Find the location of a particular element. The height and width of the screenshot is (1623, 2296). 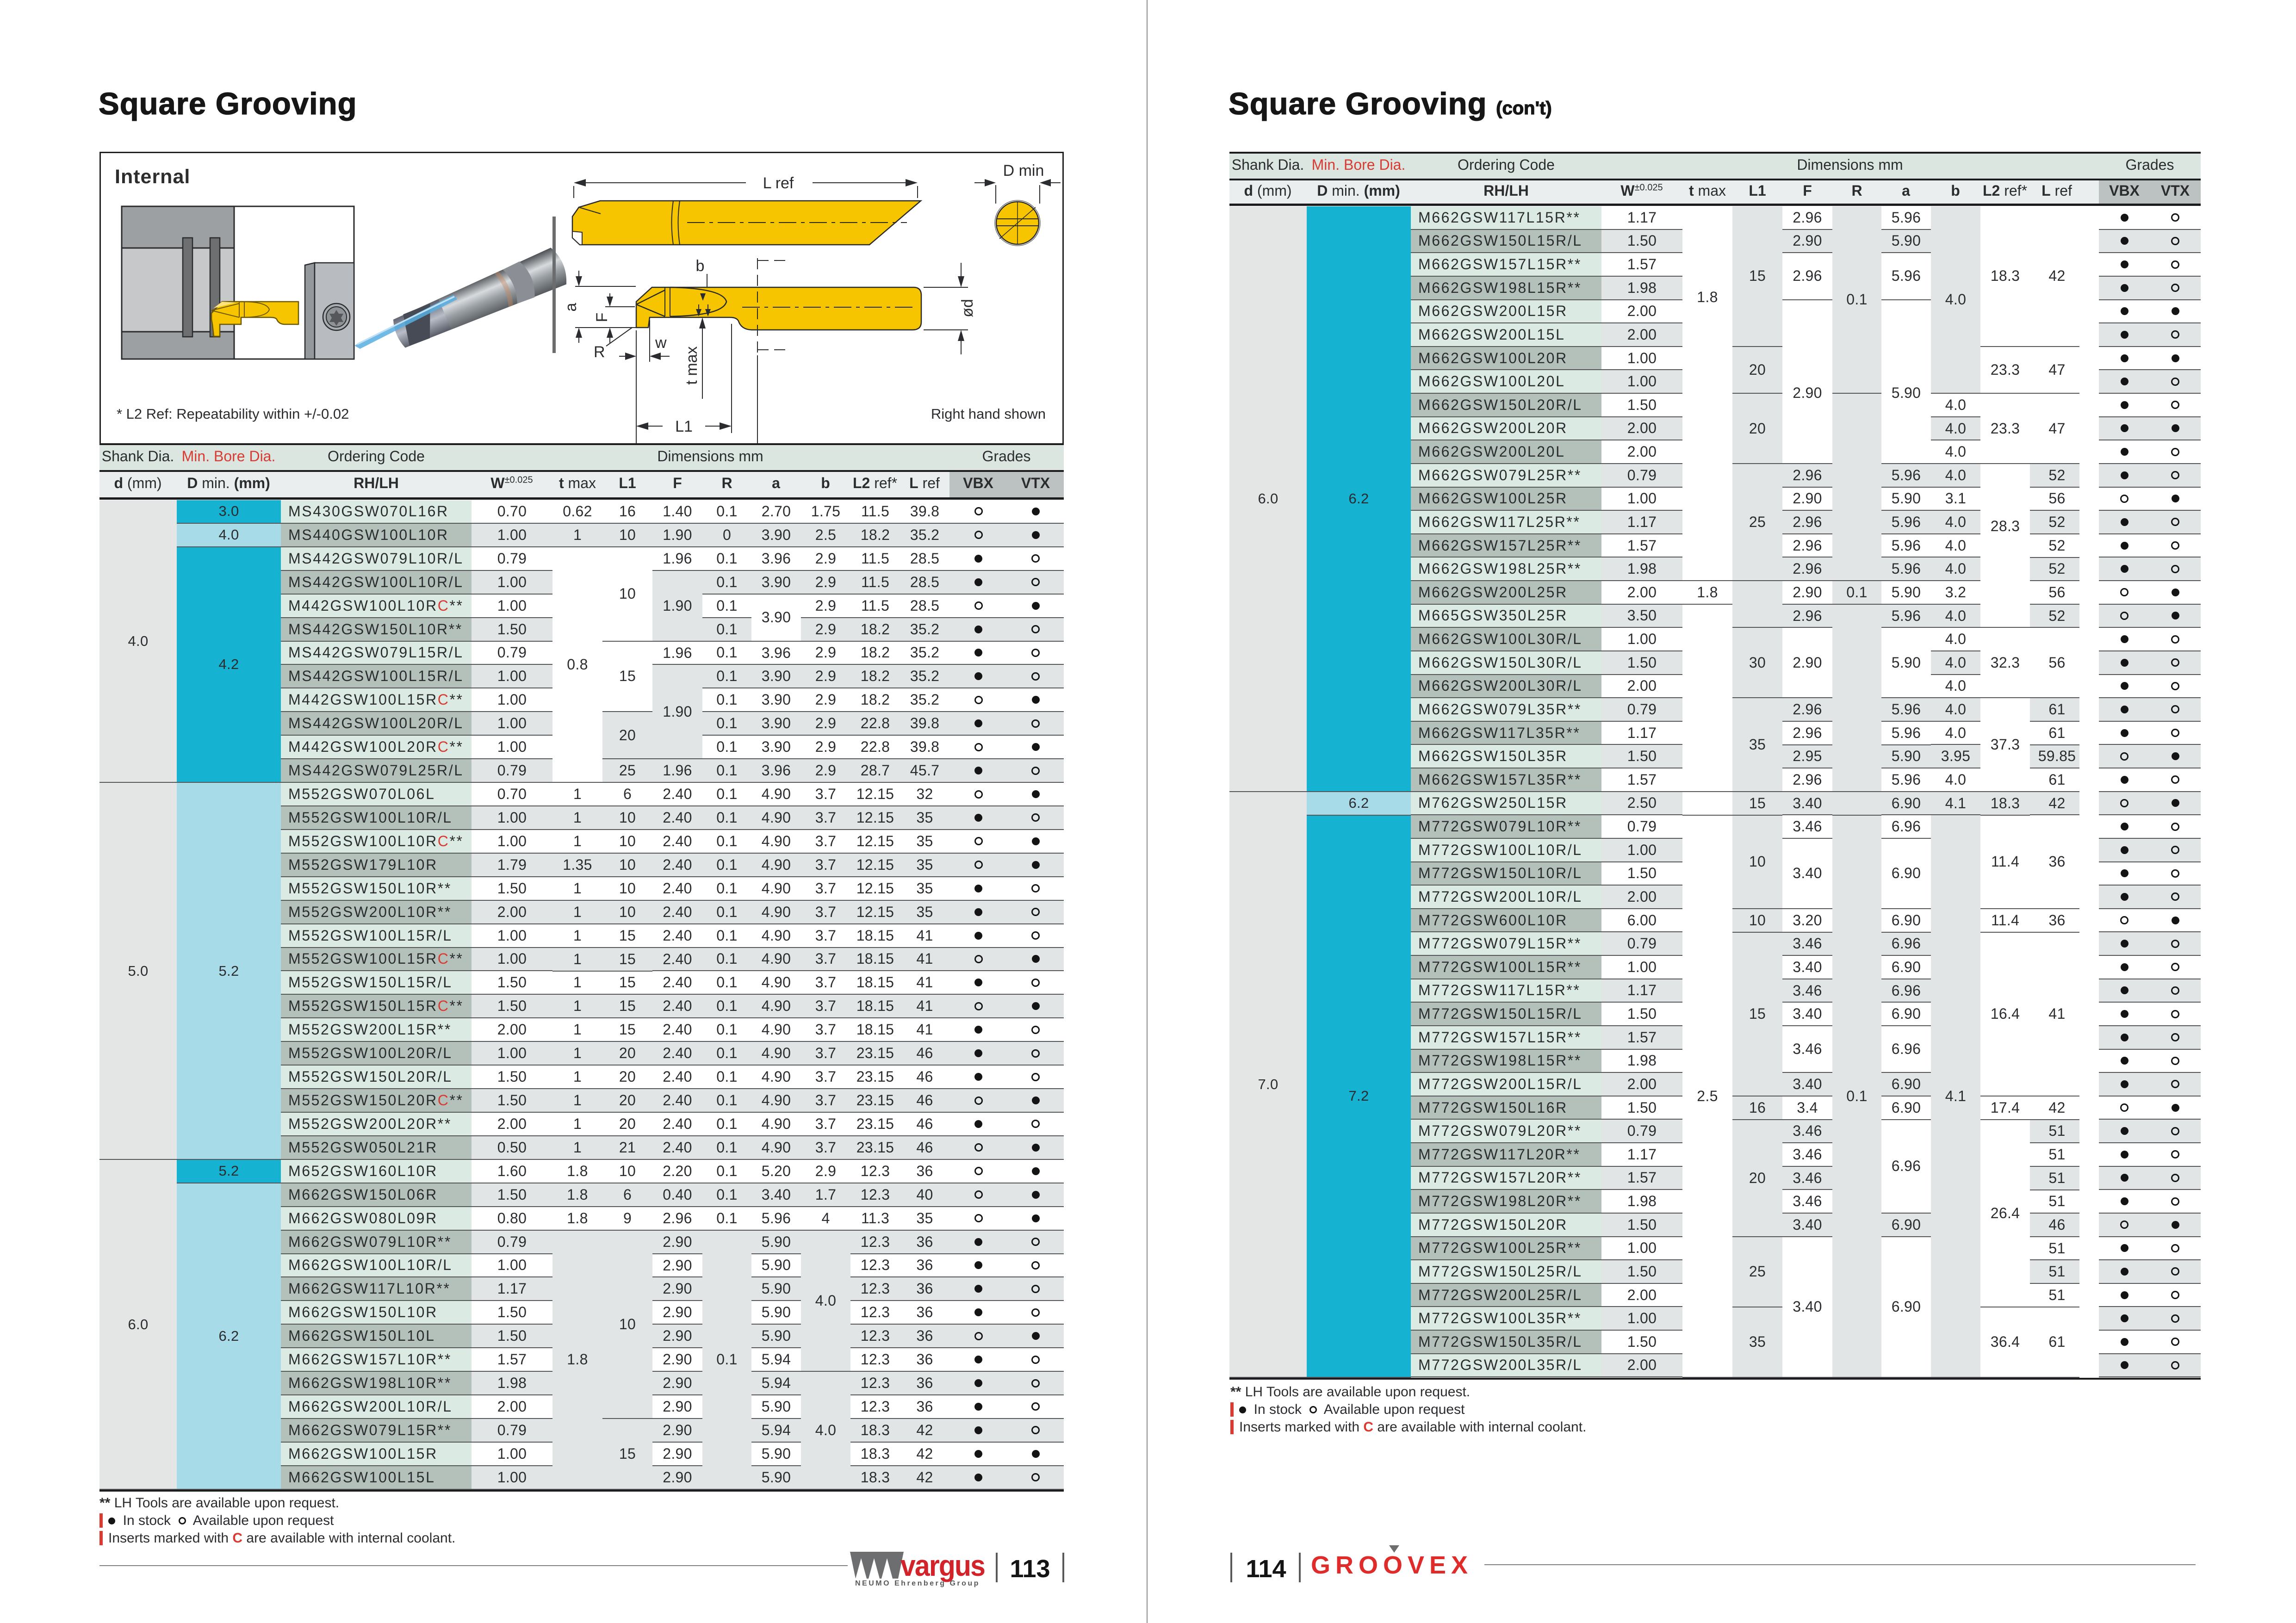

svg-text: t max is located at coordinates (692, 365).